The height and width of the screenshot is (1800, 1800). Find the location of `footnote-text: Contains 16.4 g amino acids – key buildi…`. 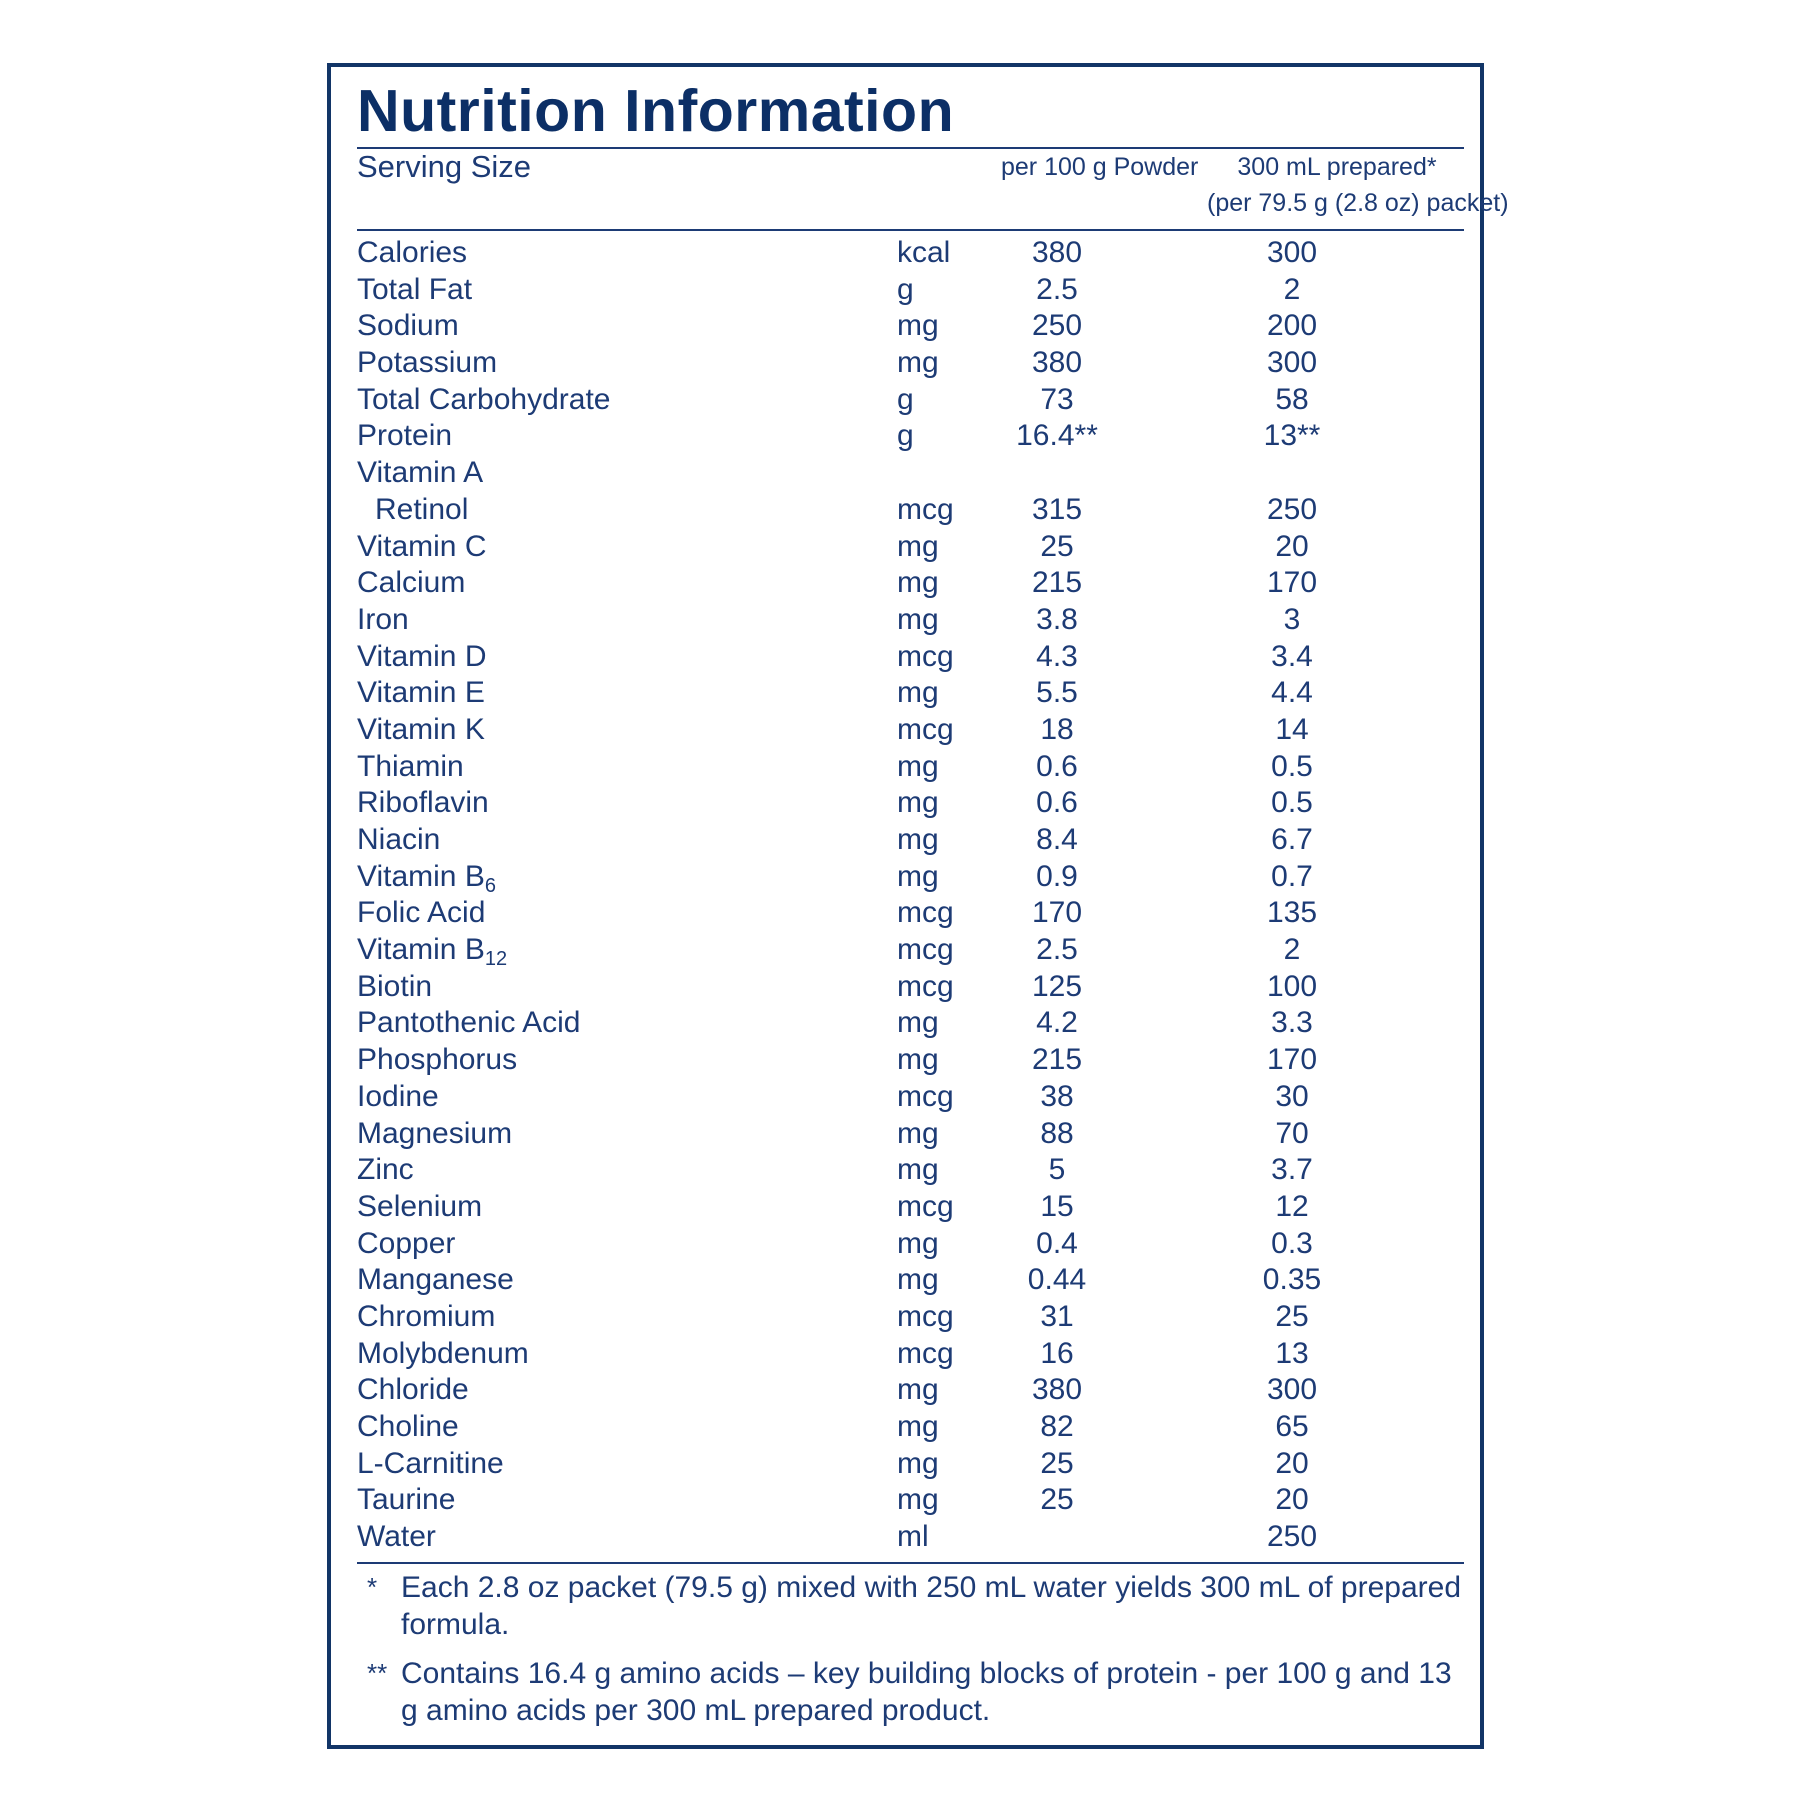

footnote-text: Contains 16.4 g amino acids – key buildi… is located at coordinates (926, 1692).